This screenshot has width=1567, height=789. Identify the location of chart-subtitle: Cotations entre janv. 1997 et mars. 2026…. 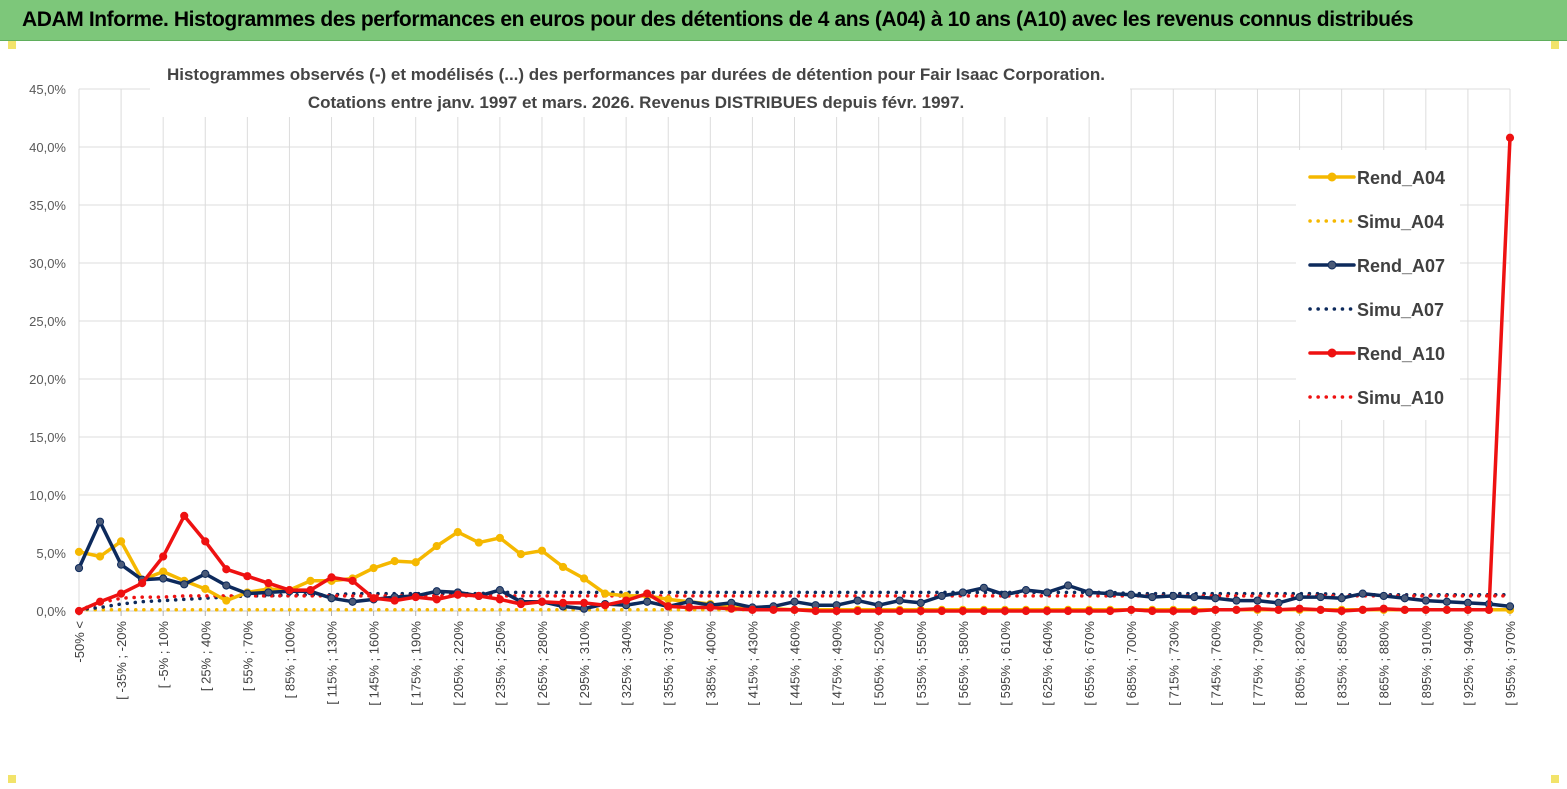
(636, 102).